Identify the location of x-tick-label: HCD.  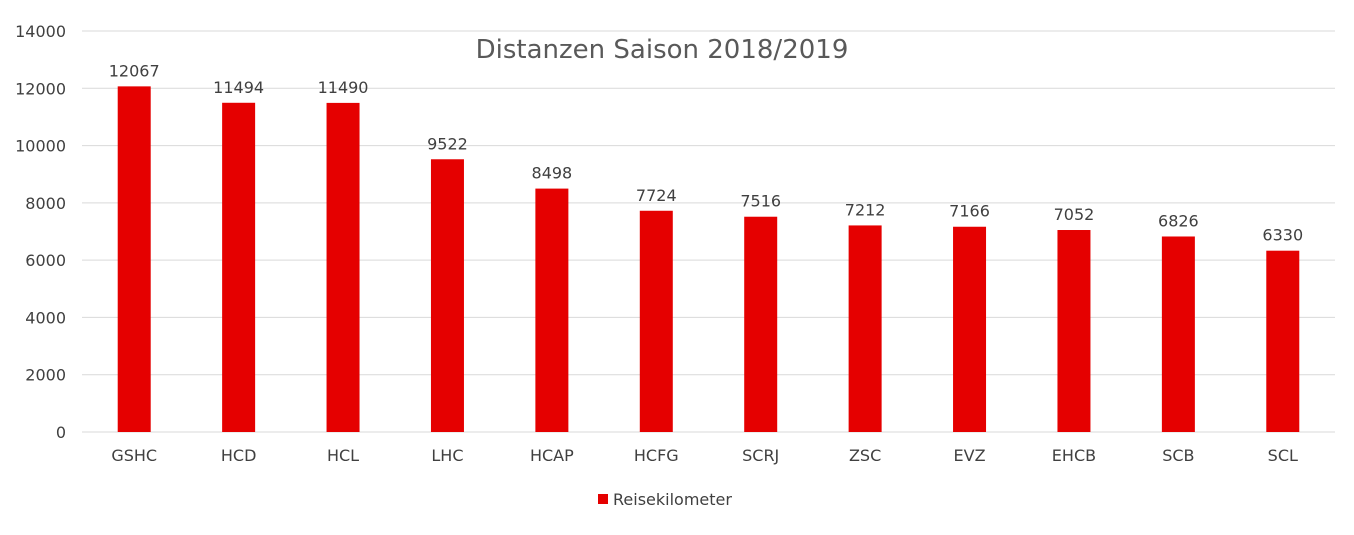
(239, 455).